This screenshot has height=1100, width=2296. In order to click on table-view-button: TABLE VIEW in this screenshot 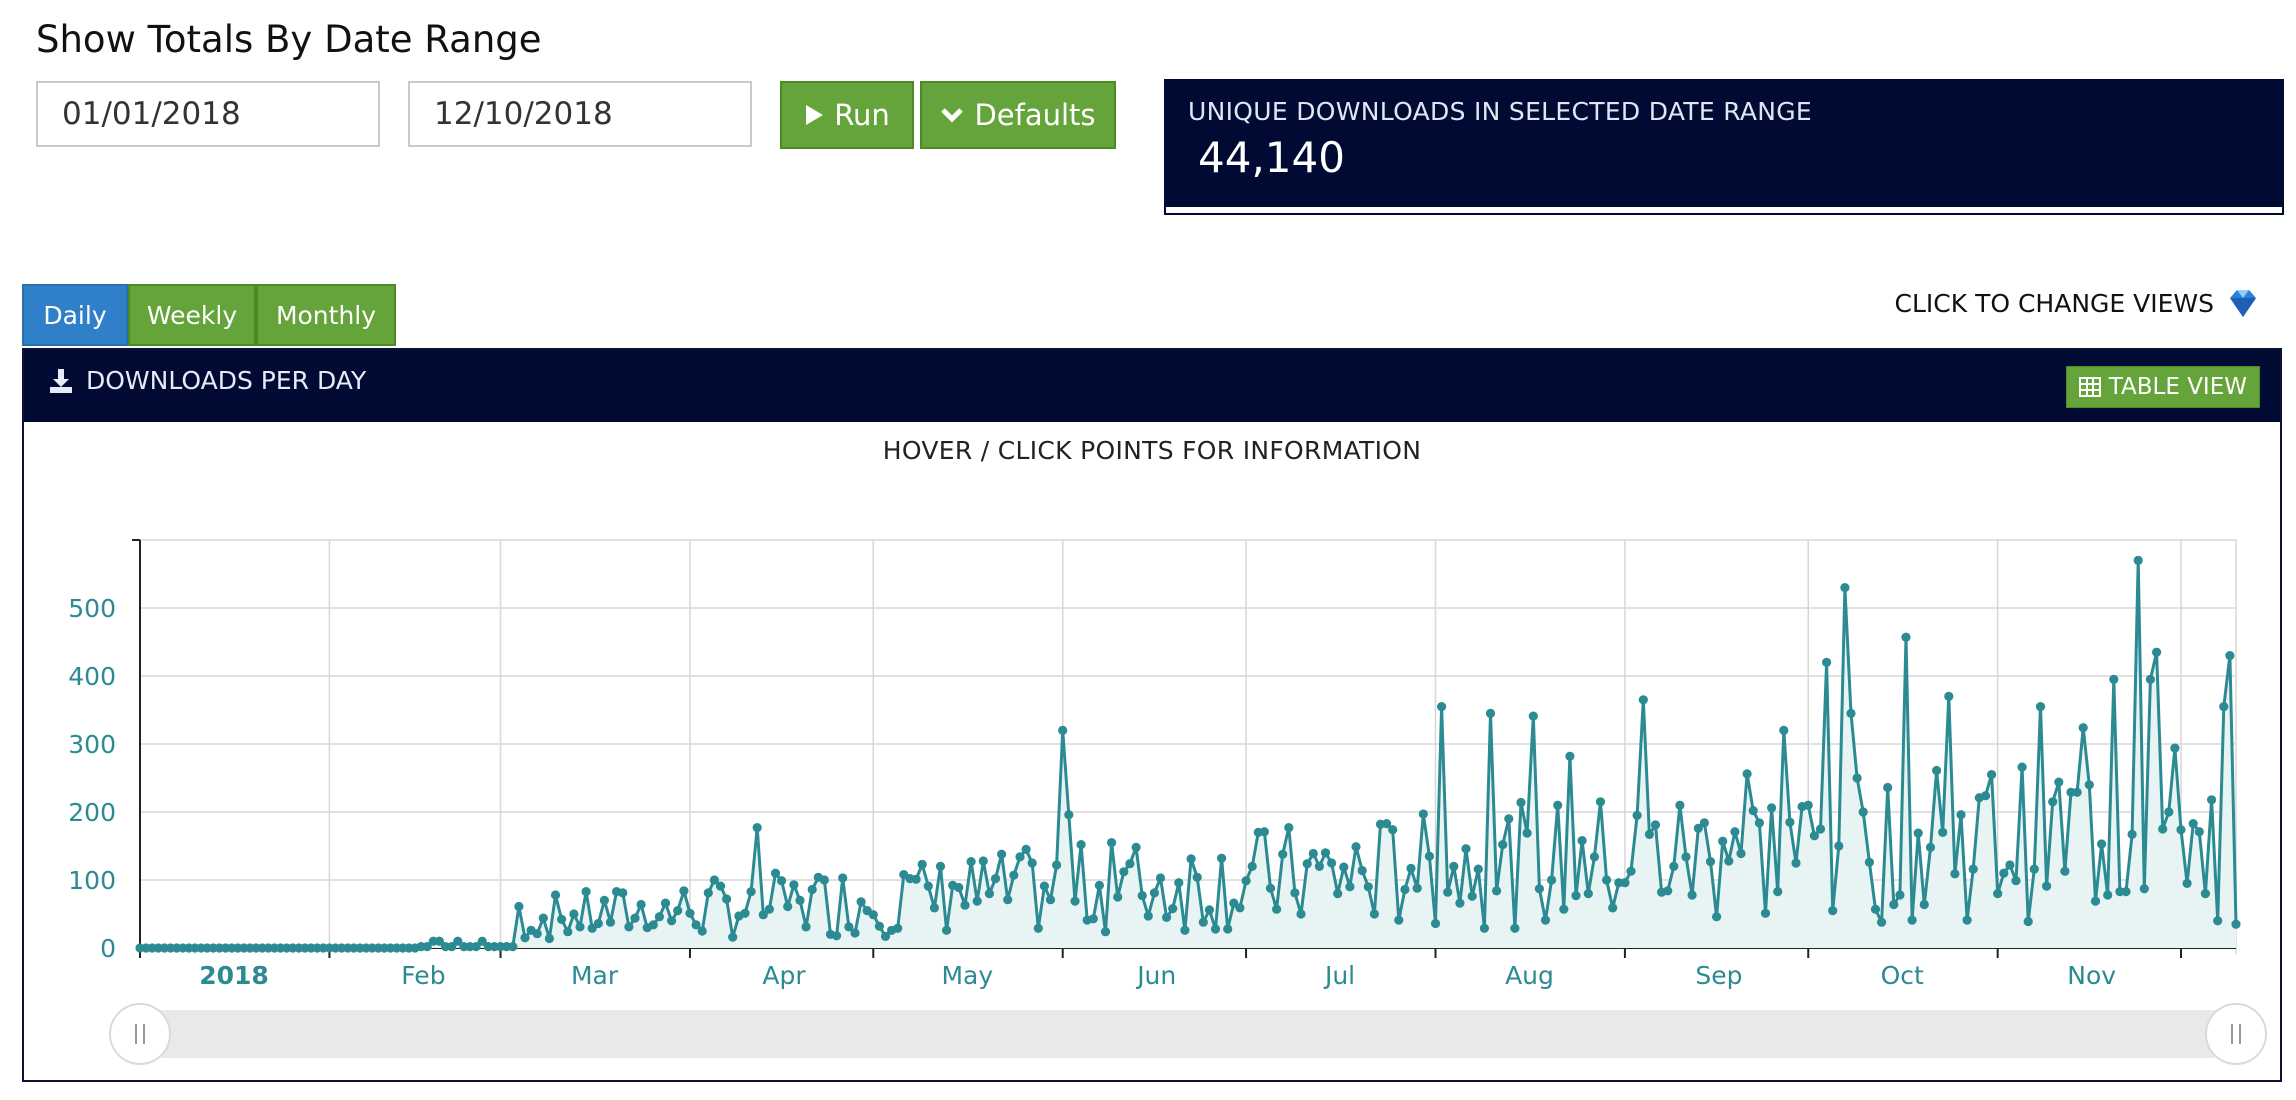, I will do `click(2162, 387)`.